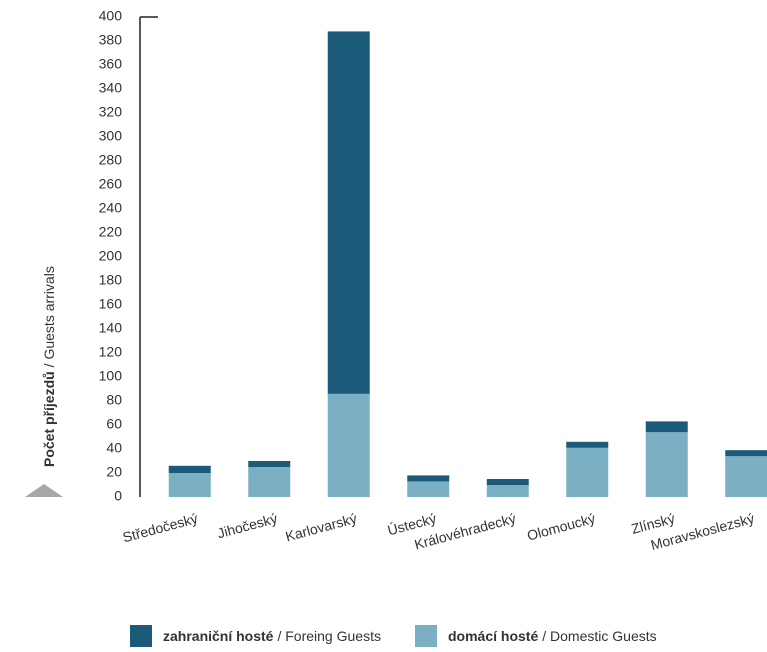 Image resolution: width=767 pixels, height=652 pixels. What do you see at coordinates (44, 490) in the screenshot?
I see `triangle-icon` at bounding box center [44, 490].